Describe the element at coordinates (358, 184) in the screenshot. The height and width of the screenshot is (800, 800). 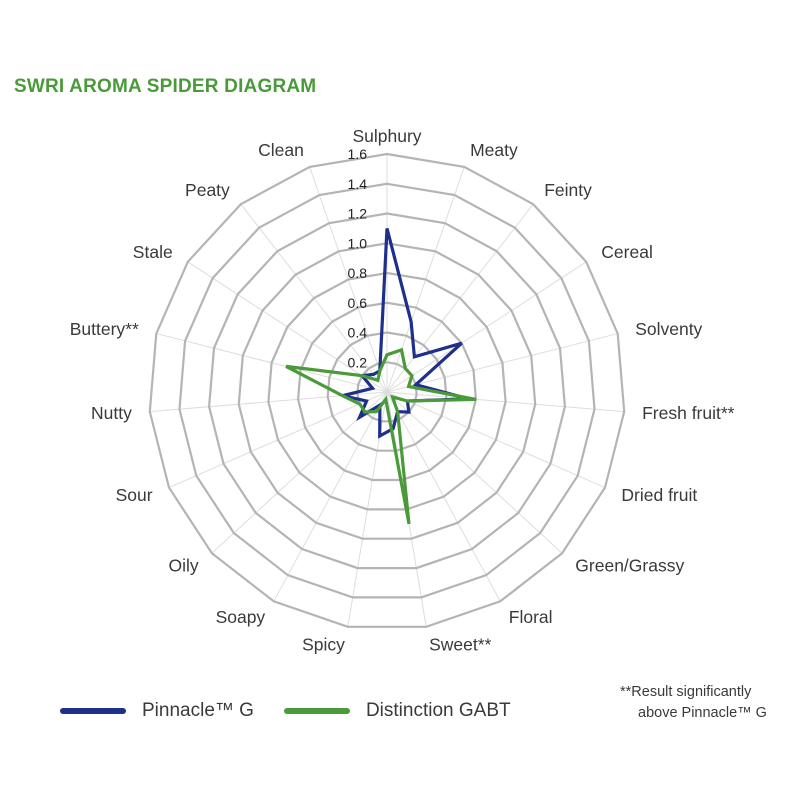
I see `tick-label: 1.4` at that location.